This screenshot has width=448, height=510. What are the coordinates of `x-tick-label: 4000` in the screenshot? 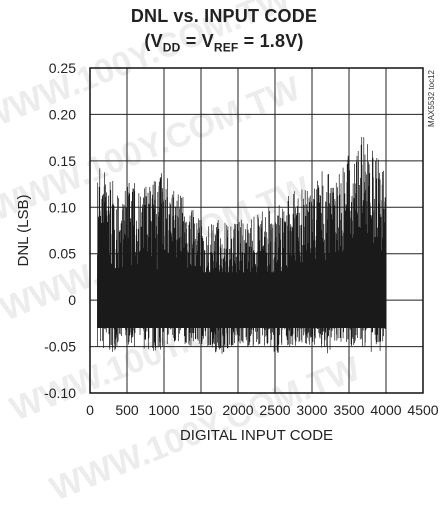 It's located at (385, 410).